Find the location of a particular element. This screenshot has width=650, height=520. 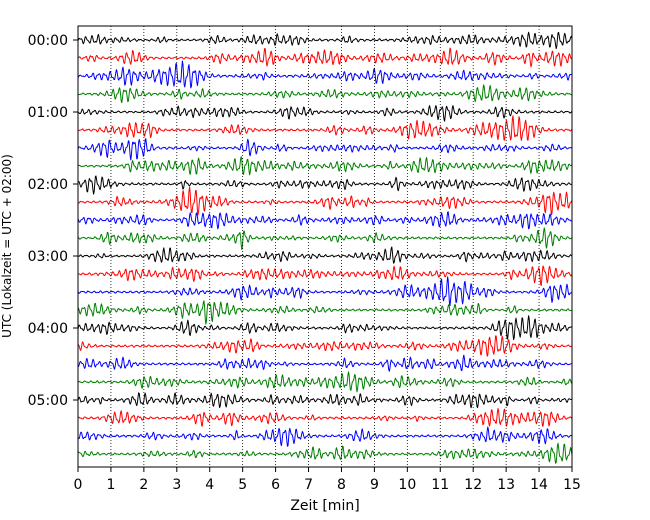

x-tick-label: 2 is located at coordinates (143, 485).